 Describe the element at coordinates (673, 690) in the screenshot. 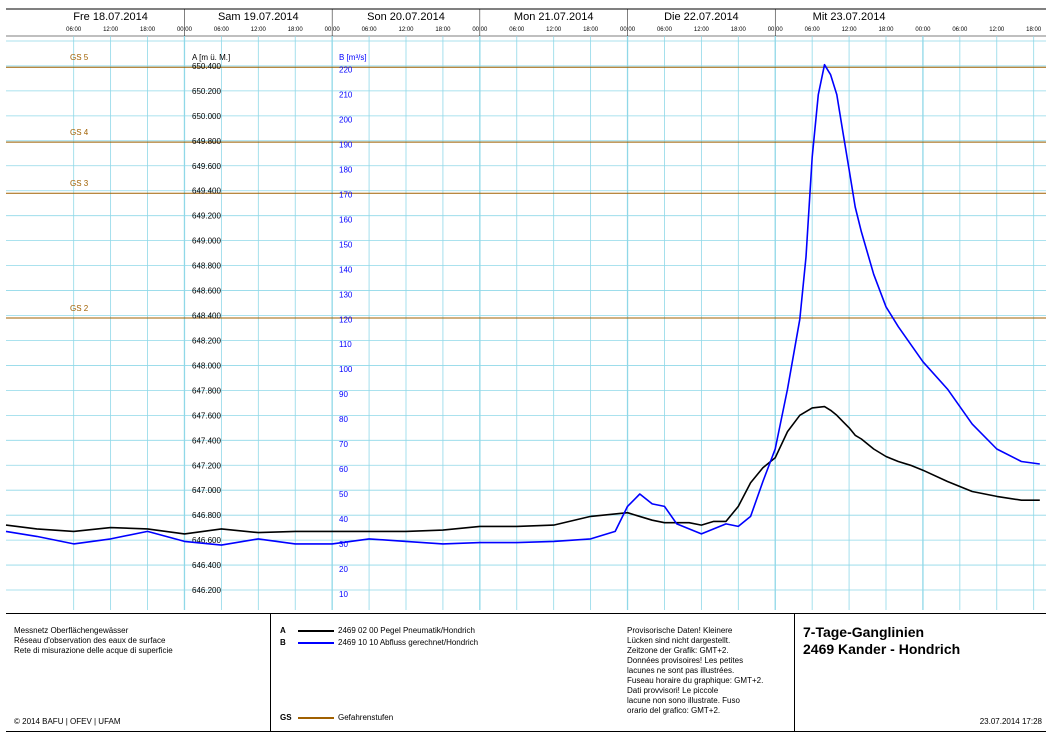

I see `provisional-line: Dati provvisori! Le piccole` at that location.